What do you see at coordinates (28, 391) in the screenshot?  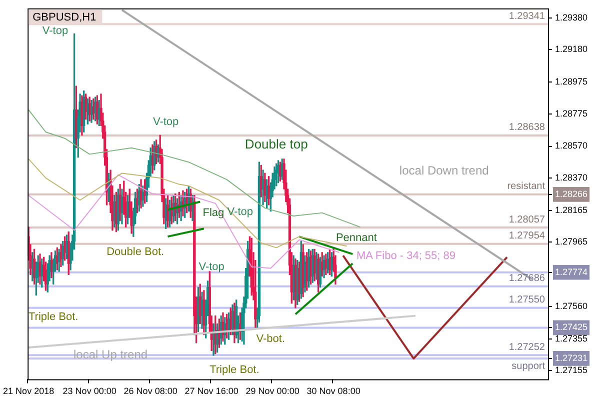 I see `x-tick-label: 21 Nov 2018` at bounding box center [28, 391].